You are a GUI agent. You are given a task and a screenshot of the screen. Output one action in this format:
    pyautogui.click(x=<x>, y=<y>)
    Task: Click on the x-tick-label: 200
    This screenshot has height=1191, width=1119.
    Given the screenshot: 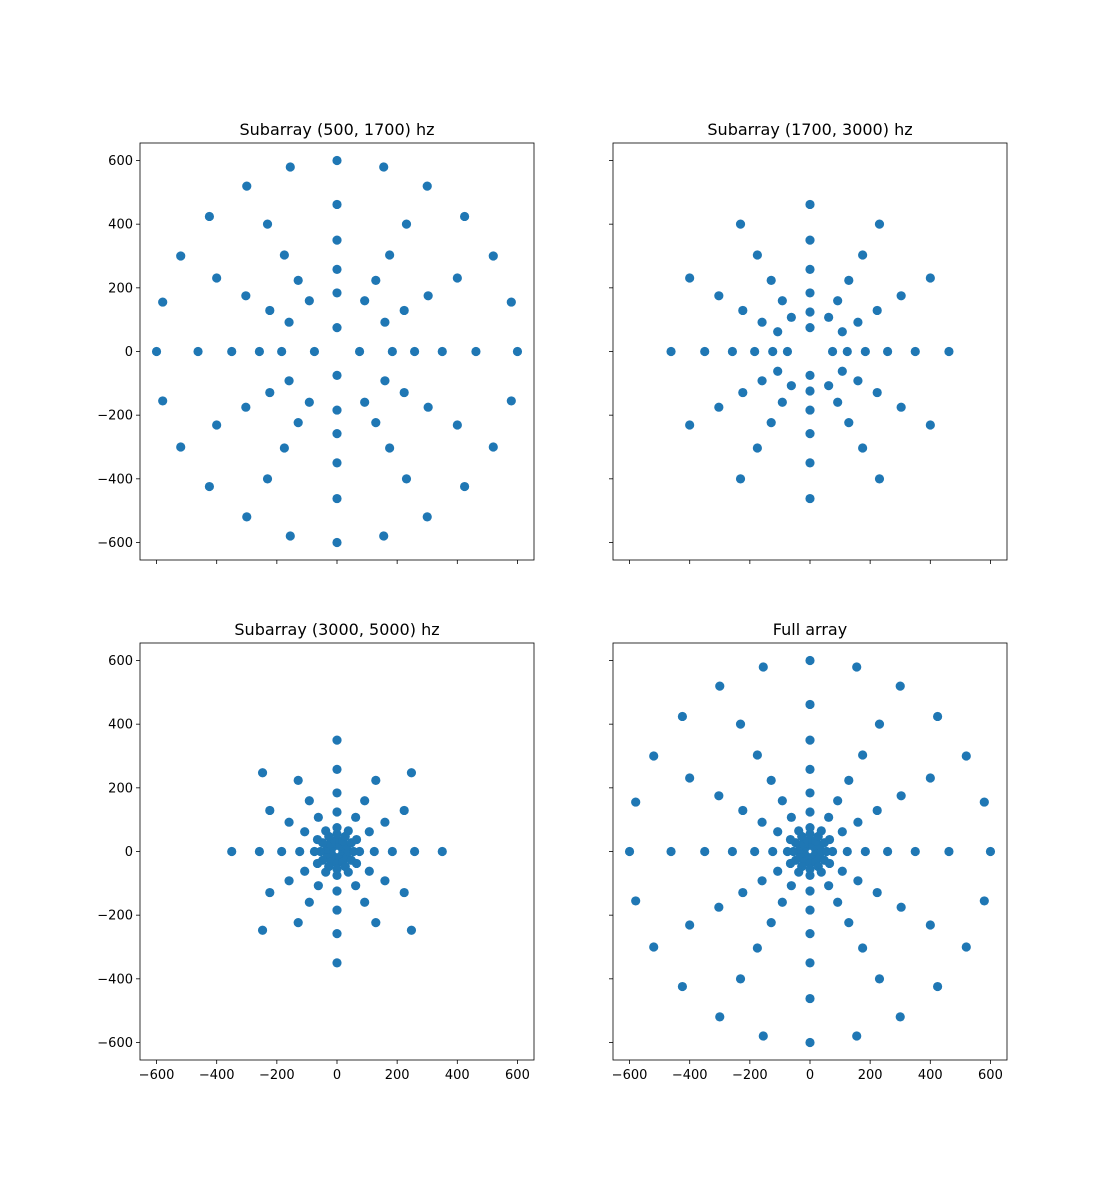 What is the action you would take?
    pyautogui.click(x=397, y=1075)
    